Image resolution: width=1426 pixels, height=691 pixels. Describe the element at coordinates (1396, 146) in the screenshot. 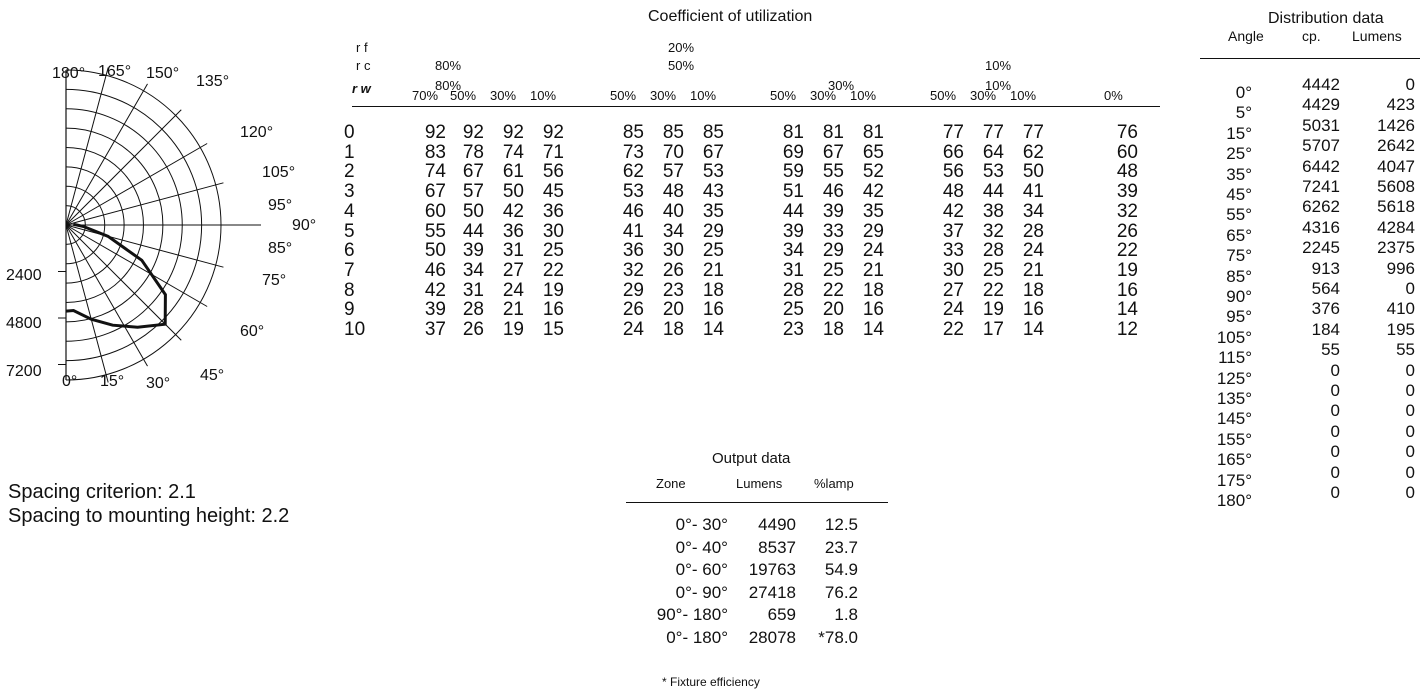

I see `distribution-lumens: 2642` at that location.